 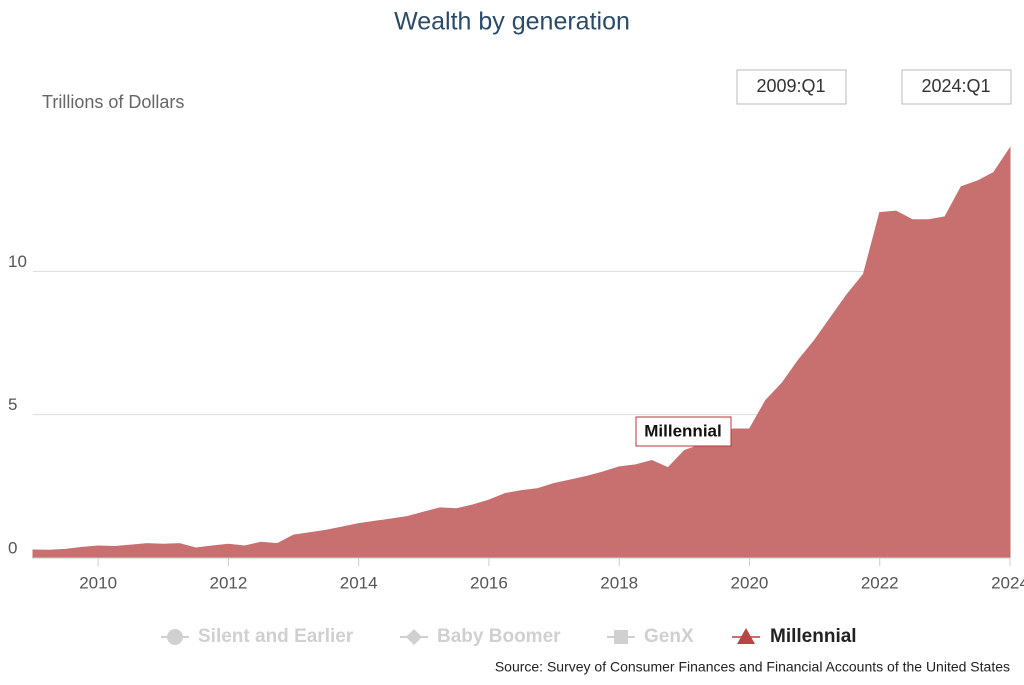 I want to click on y-tick-label: 5, so click(x=12, y=404).